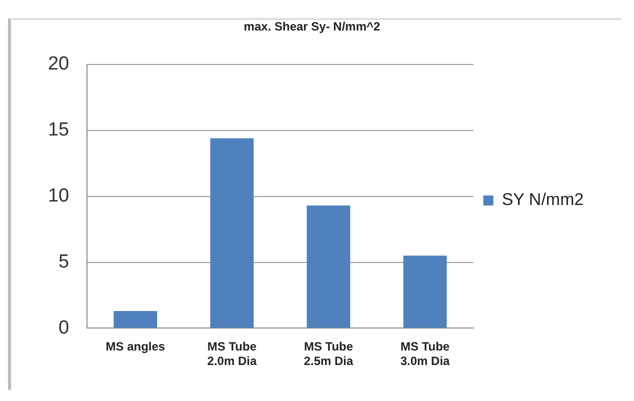 This screenshot has width=634, height=401. What do you see at coordinates (64, 327) in the screenshot?
I see `y-tick-label: 0` at bounding box center [64, 327].